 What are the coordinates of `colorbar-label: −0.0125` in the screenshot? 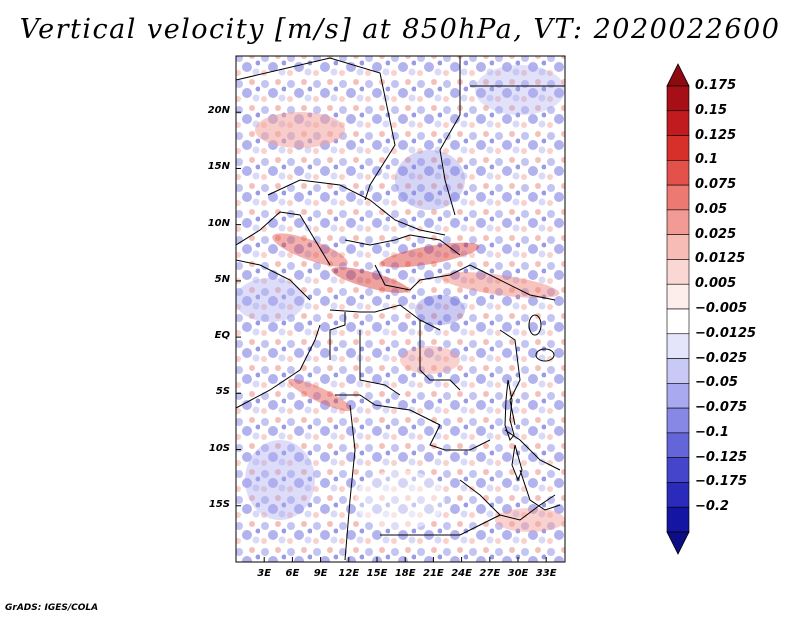 It's located at (726, 333).